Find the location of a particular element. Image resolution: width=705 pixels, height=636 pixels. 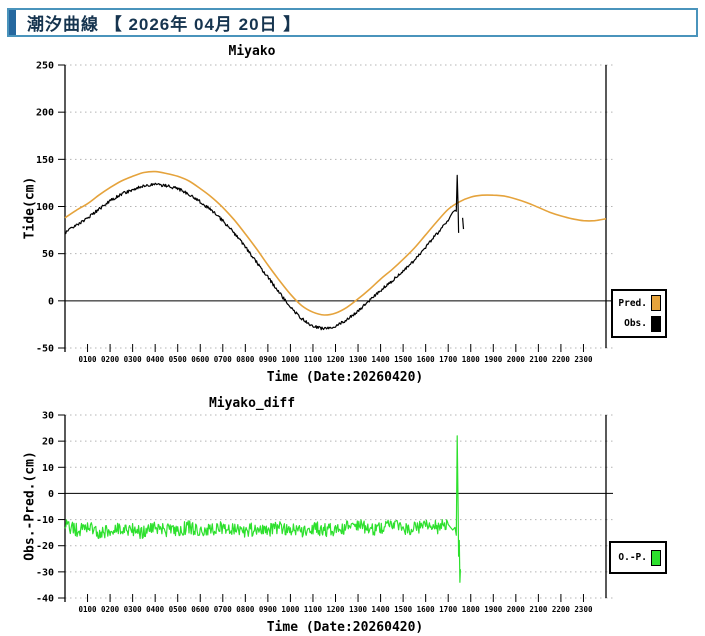

y-axis-title-tide: Tide(cm) is located at coordinates (30, 208).